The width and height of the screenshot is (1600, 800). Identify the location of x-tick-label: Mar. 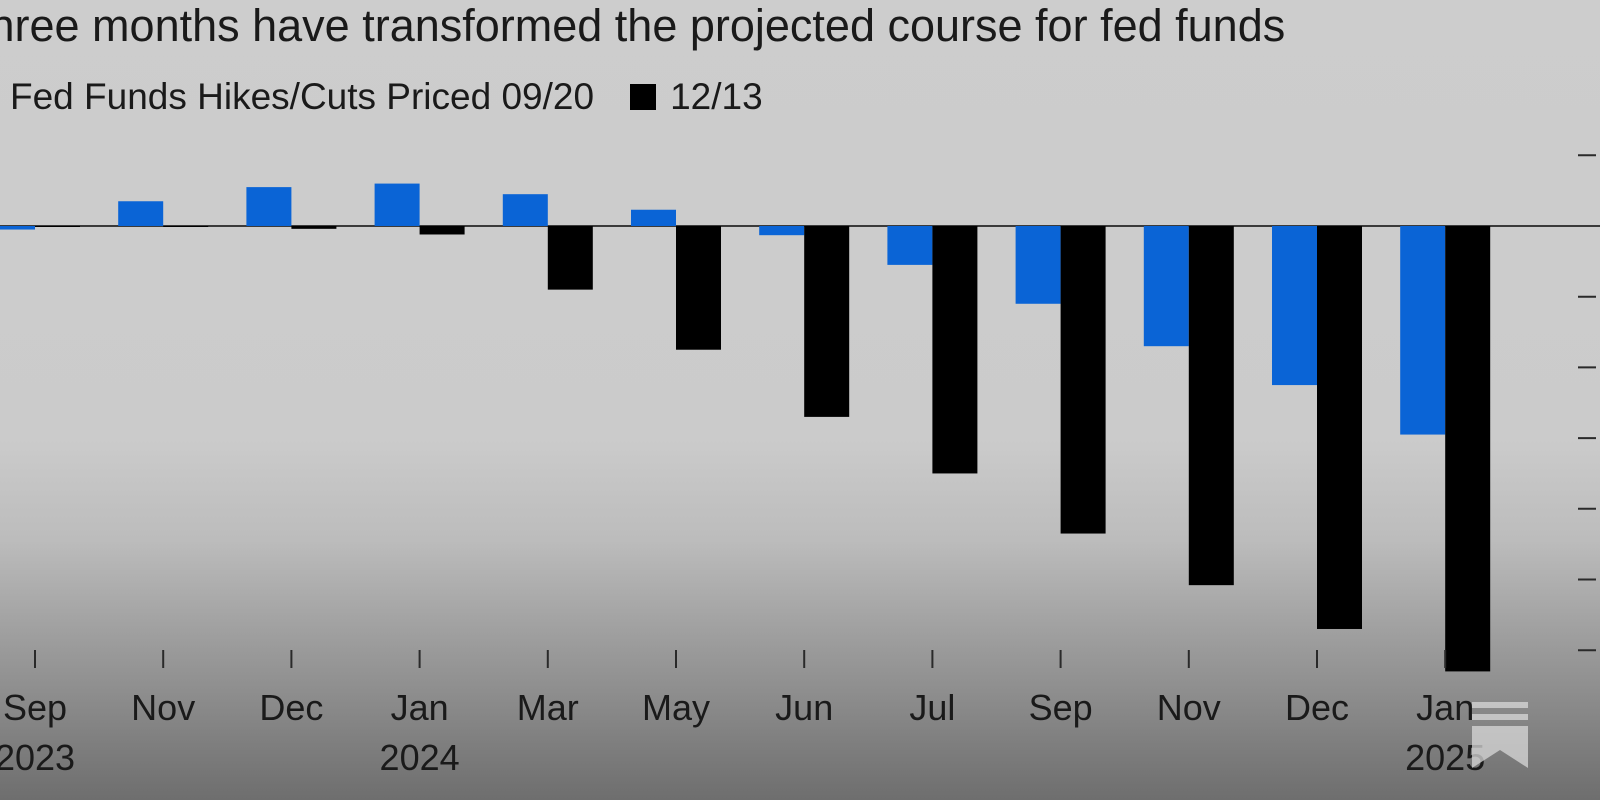
(548, 707).